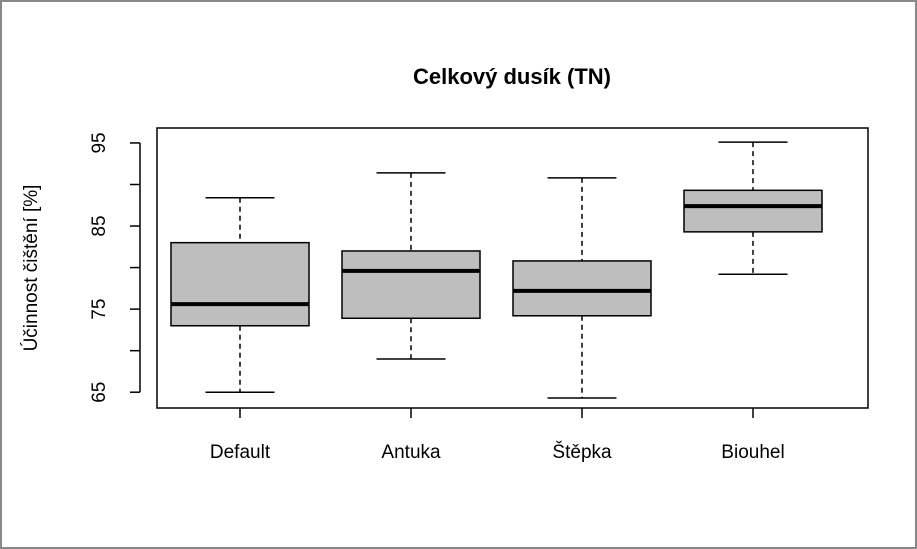 This screenshot has width=917, height=549. What do you see at coordinates (240, 452) in the screenshot?
I see `x-tick-label: Default` at bounding box center [240, 452].